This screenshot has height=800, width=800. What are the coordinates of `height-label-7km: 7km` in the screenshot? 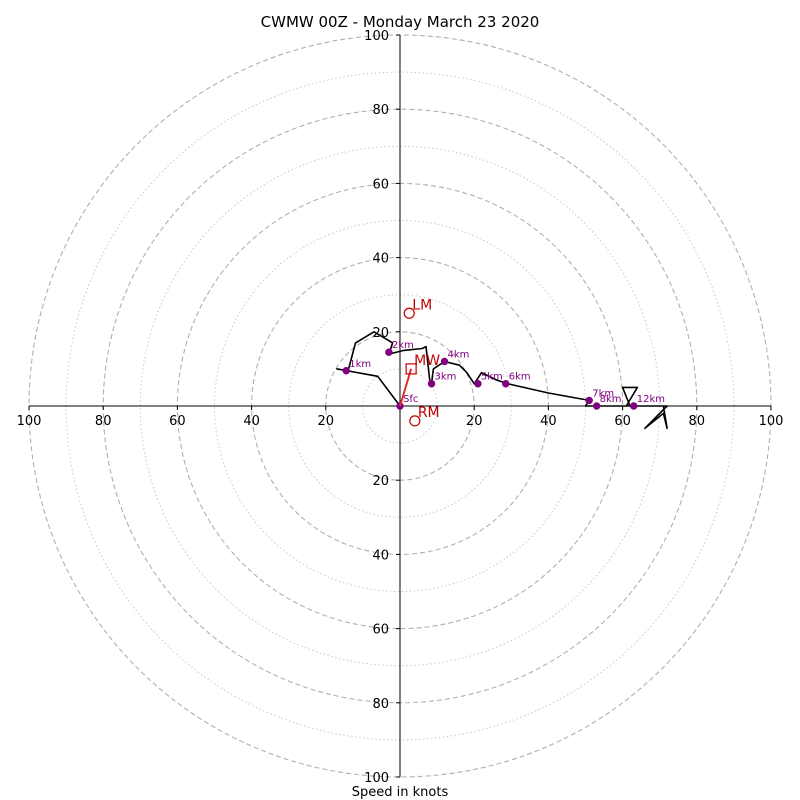 It's located at (603, 393).